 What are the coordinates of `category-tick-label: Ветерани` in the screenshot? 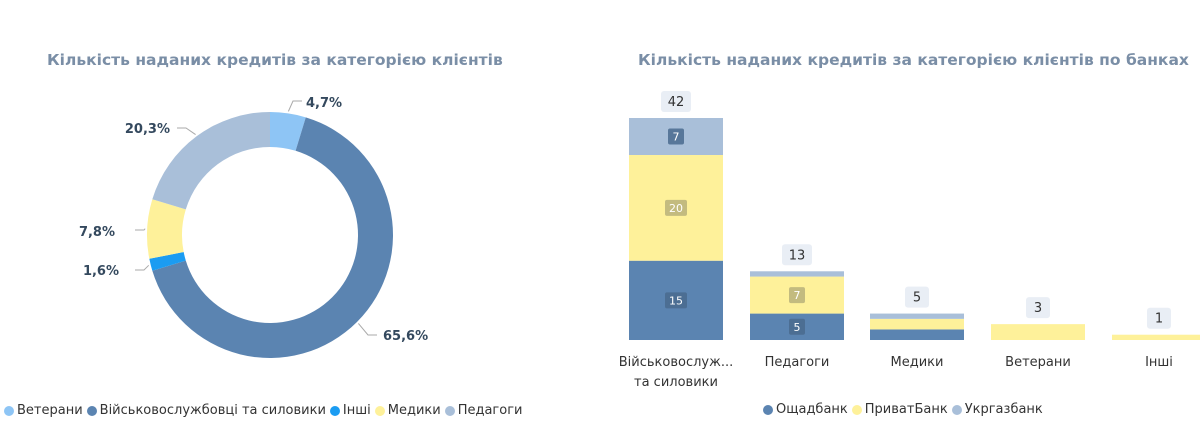 It's located at (1038, 362).